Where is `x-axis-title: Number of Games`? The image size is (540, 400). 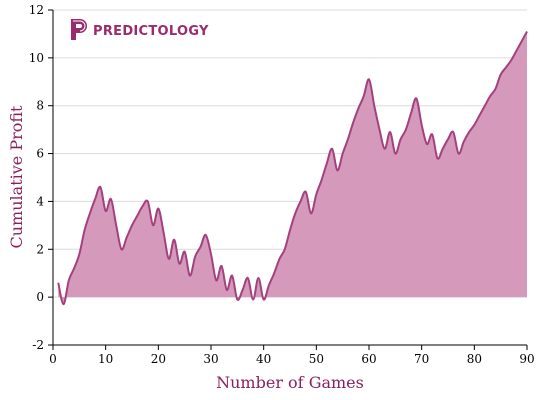
x-axis-title: Number of Games is located at coordinates (290, 382).